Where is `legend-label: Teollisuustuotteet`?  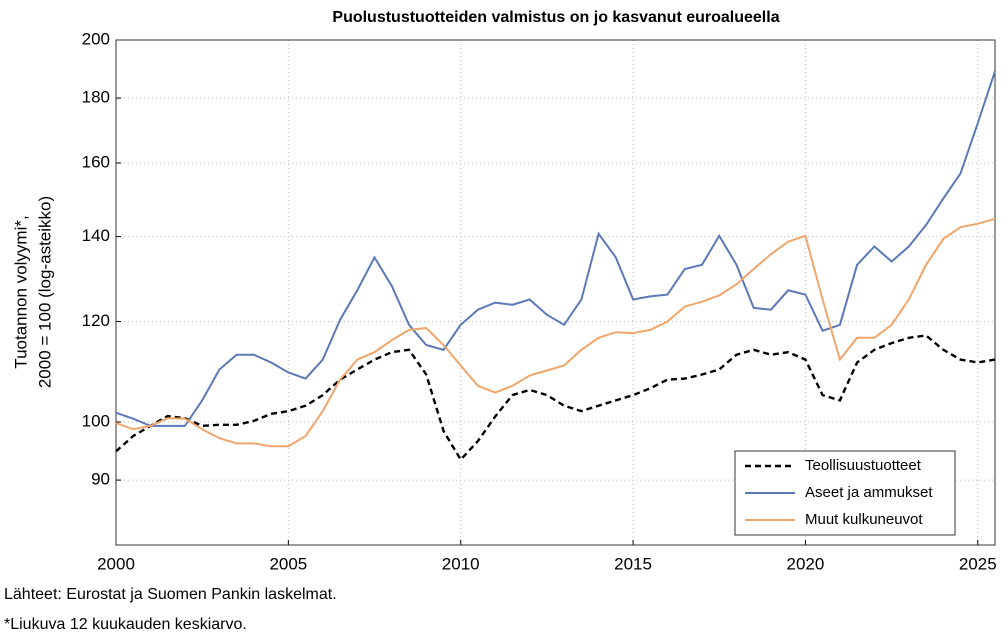
legend-label: Teollisuustuotteet is located at coordinates (863, 465).